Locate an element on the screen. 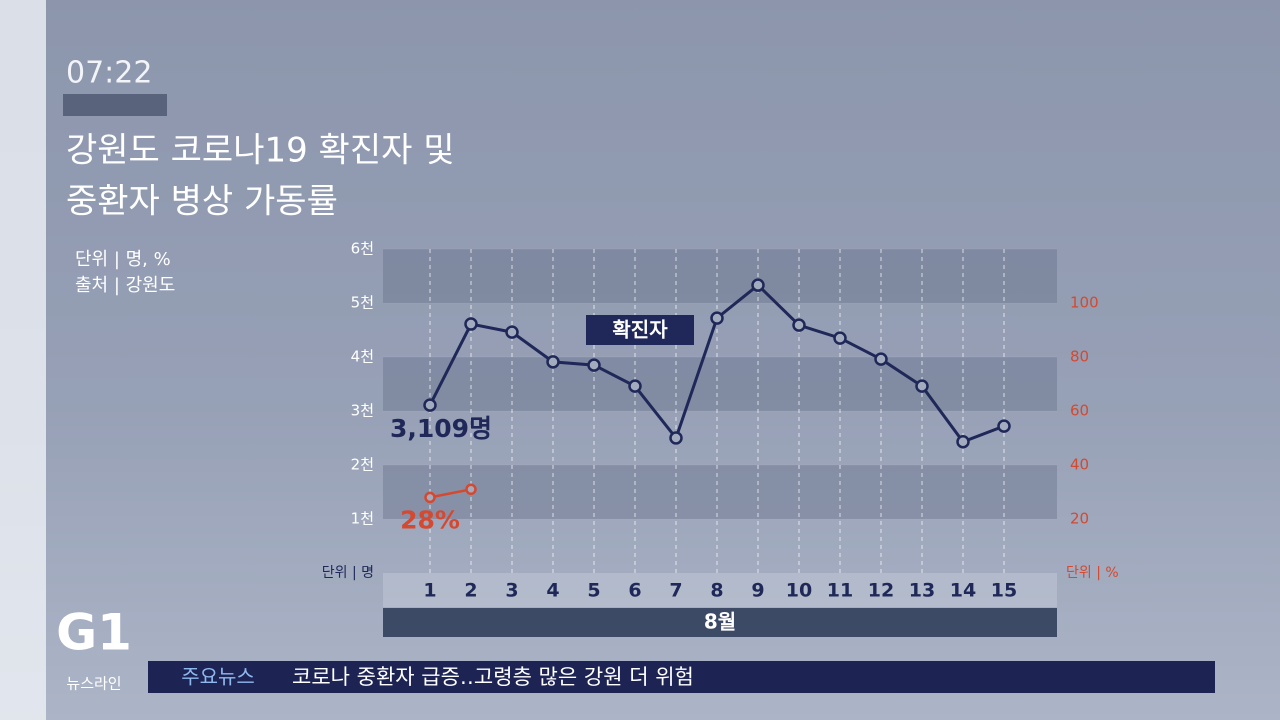  x-tick-label: 3 is located at coordinates (511, 591).